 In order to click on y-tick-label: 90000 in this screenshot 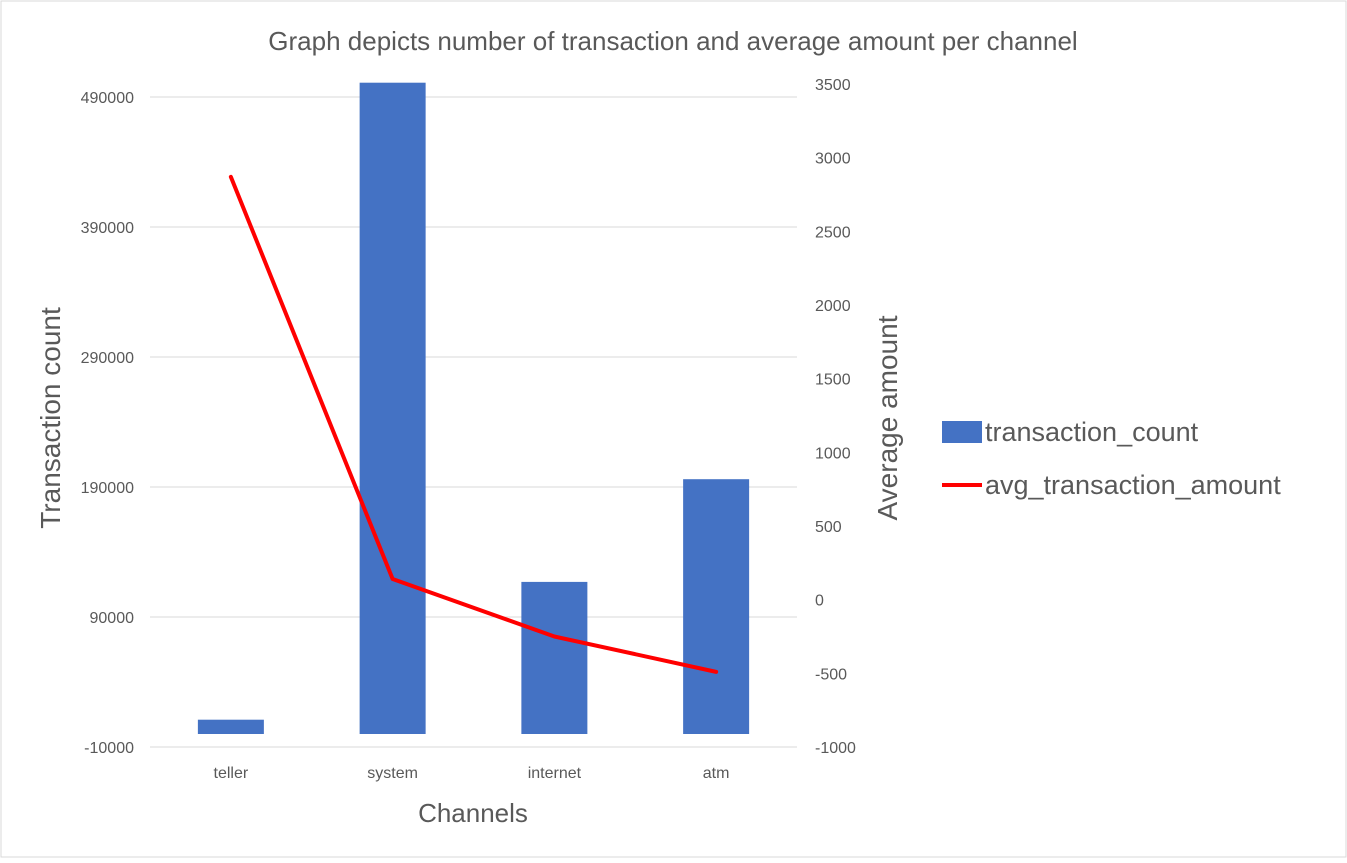, I will do `click(112, 618)`.